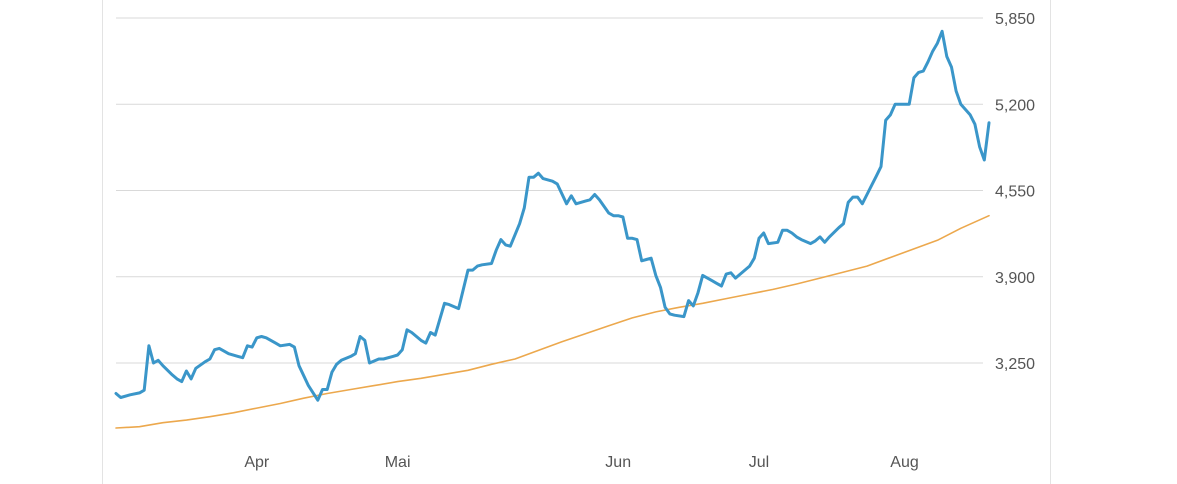 This screenshot has width=1177, height=484. I want to click on y-tick-label: 5,850, so click(1015, 19).